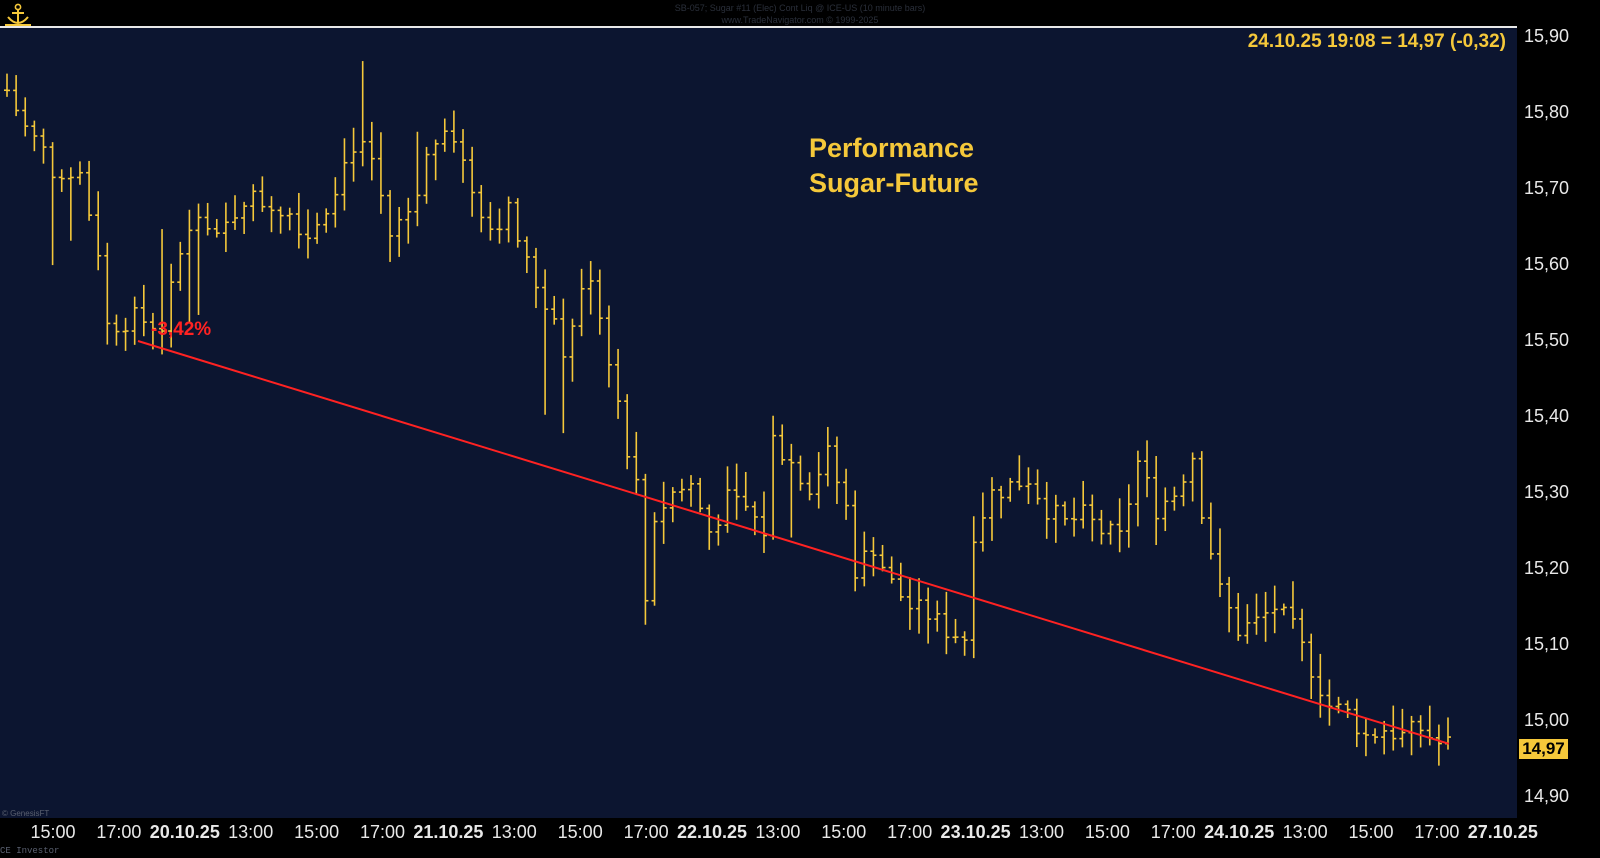 The image size is (1600, 858). Describe the element at coordinates (448, 832) in the screenshot. I see `x-date-label: 21.10.25` at that location.